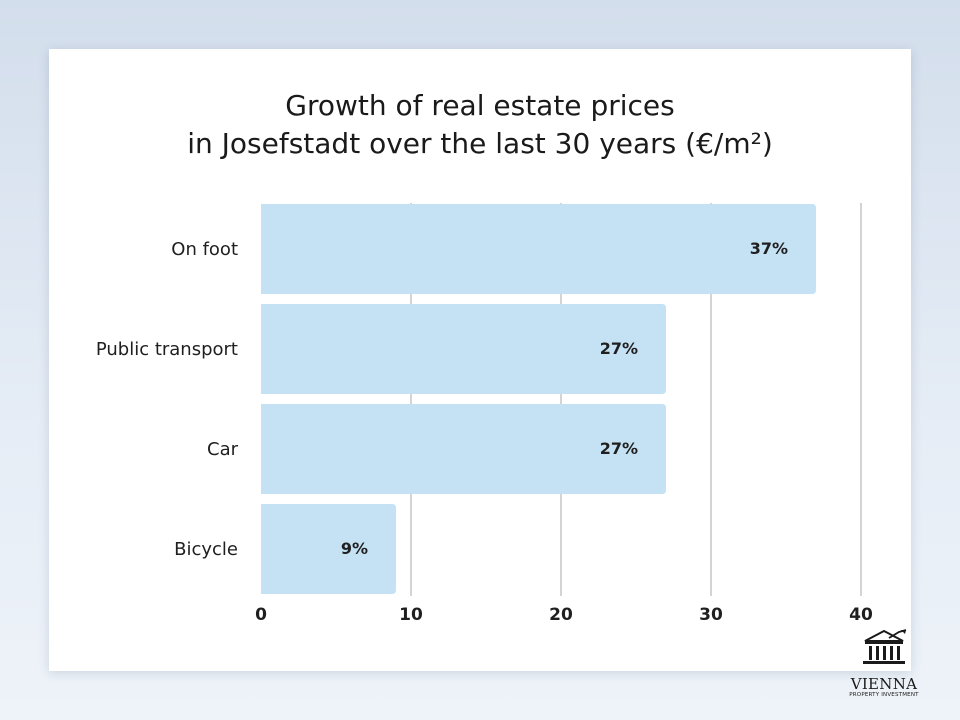 This screenshot has height=720, width=960. What do you see at coordinates (167, 399) in the screenshot?
I see `category-labels: On foot Public transport Car Bicycle` at bounding box center [167, 399].